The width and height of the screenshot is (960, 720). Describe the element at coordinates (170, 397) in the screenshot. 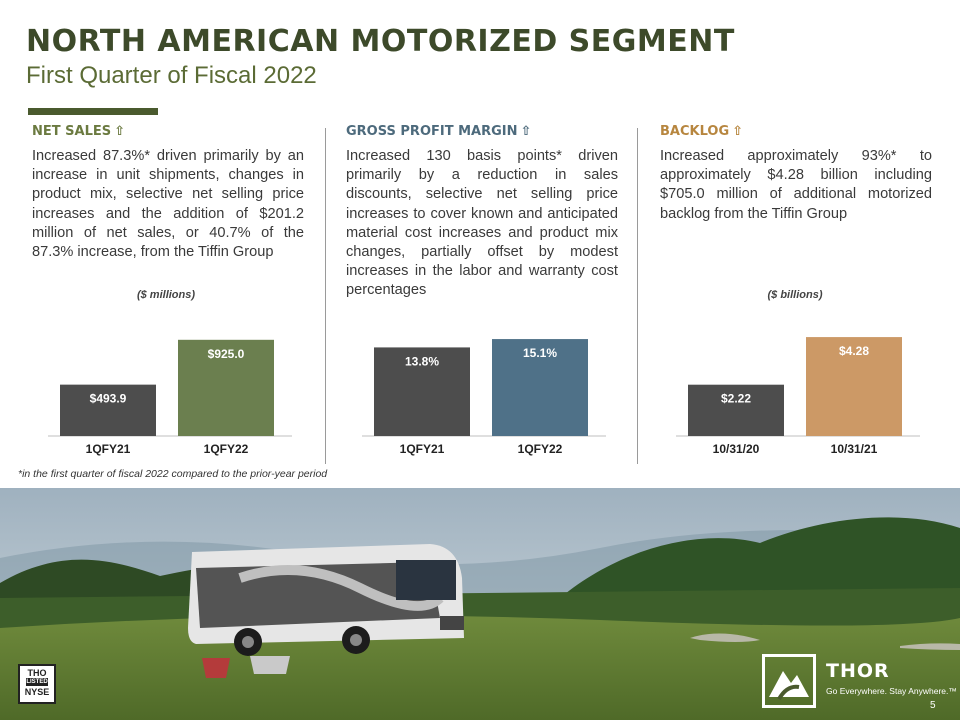

I see `net-sales-chart-svg: $493.9 1QFY21 $925.0 1QFY22` at that location.